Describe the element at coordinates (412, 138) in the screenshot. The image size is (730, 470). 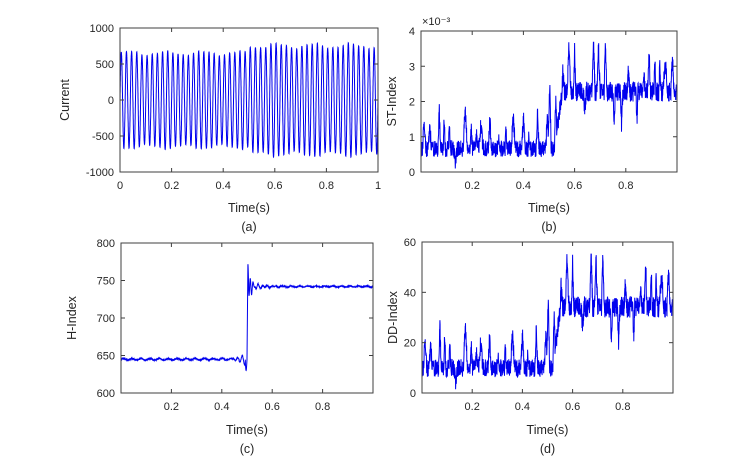
I see `subplot-b-y-tick-label: 1` at that location.